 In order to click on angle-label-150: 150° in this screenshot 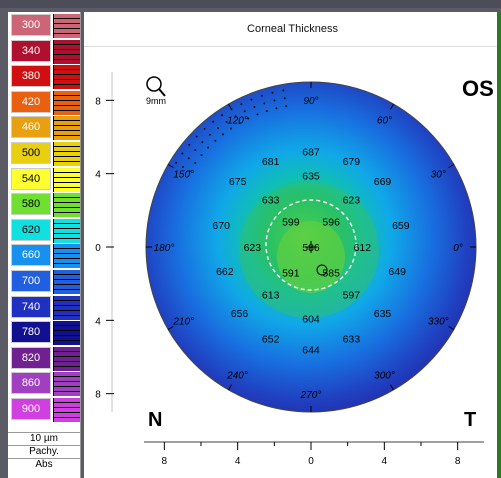, I will do `click(183, 175)`.